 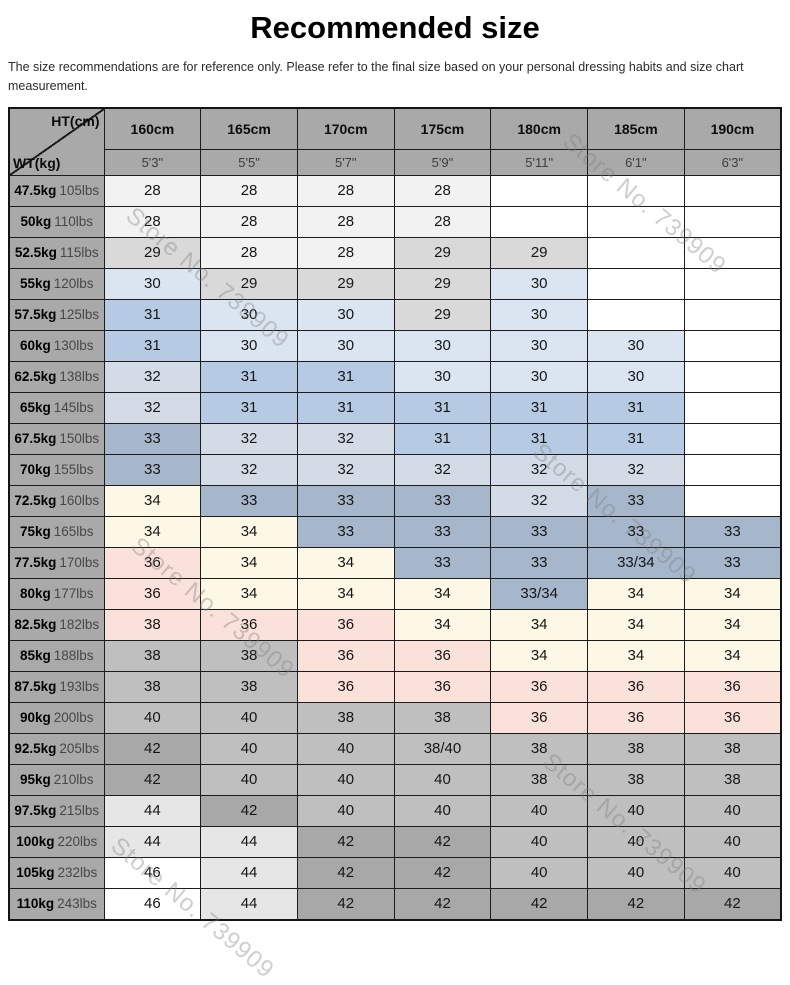 What do you see at coordinates (56, 779) in the screenshot?
I see `weight-row-label: 95kg 210lbs` at bounding box center [56, 779].